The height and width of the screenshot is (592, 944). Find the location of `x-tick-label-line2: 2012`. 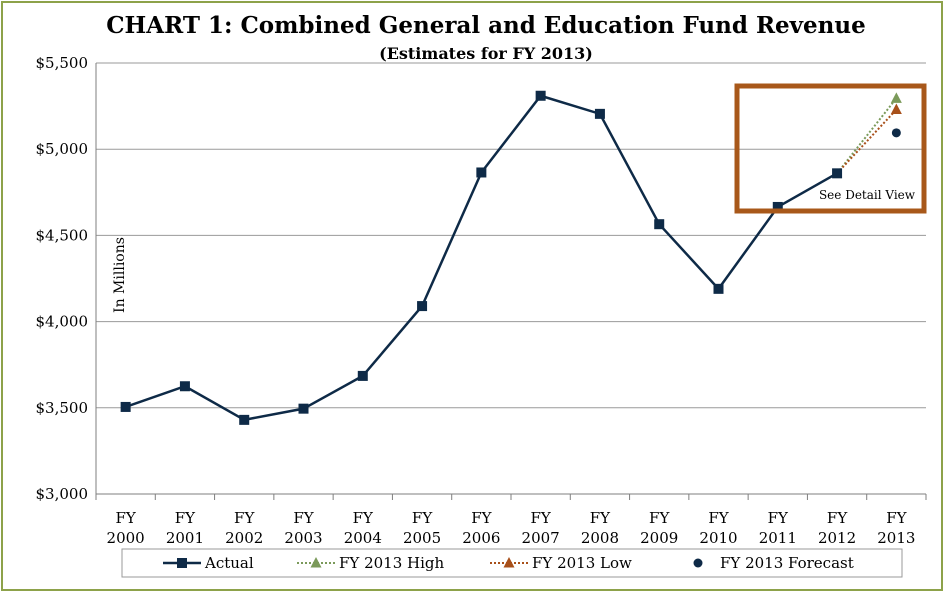

x-tick-label-line2: 2012 is located at coordinates (837, 538).